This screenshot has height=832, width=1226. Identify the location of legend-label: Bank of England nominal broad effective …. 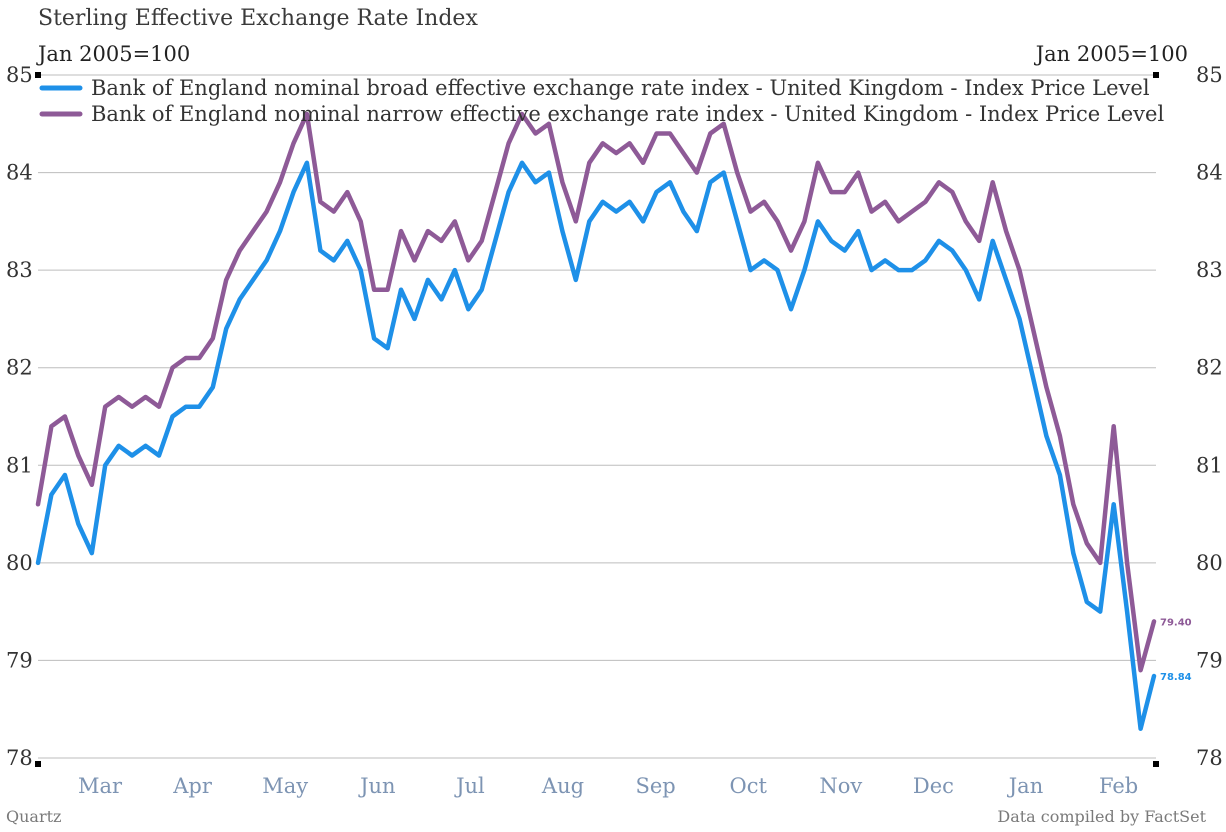
(620, 88).